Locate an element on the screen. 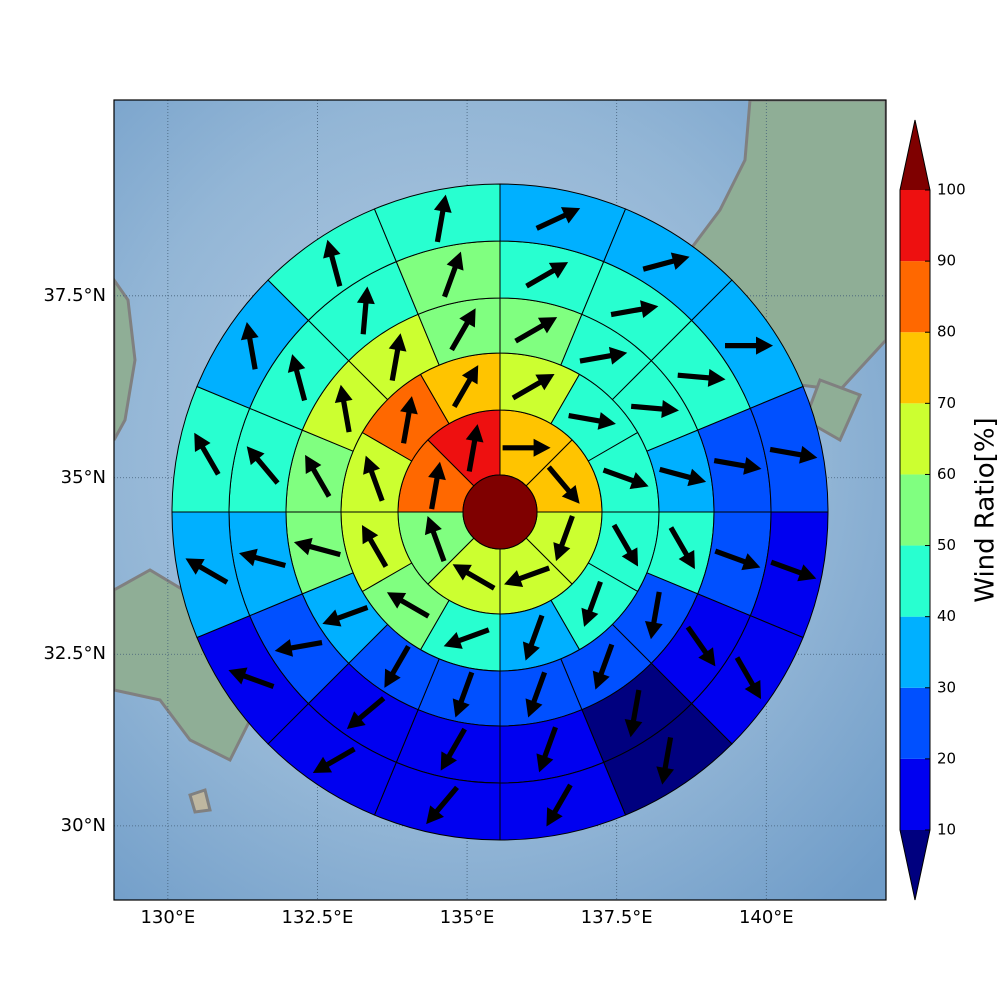 The width and height of the screenshot is (1000, 1000). colorbar-tick-label: 50 is located at coordinates (946, 545).